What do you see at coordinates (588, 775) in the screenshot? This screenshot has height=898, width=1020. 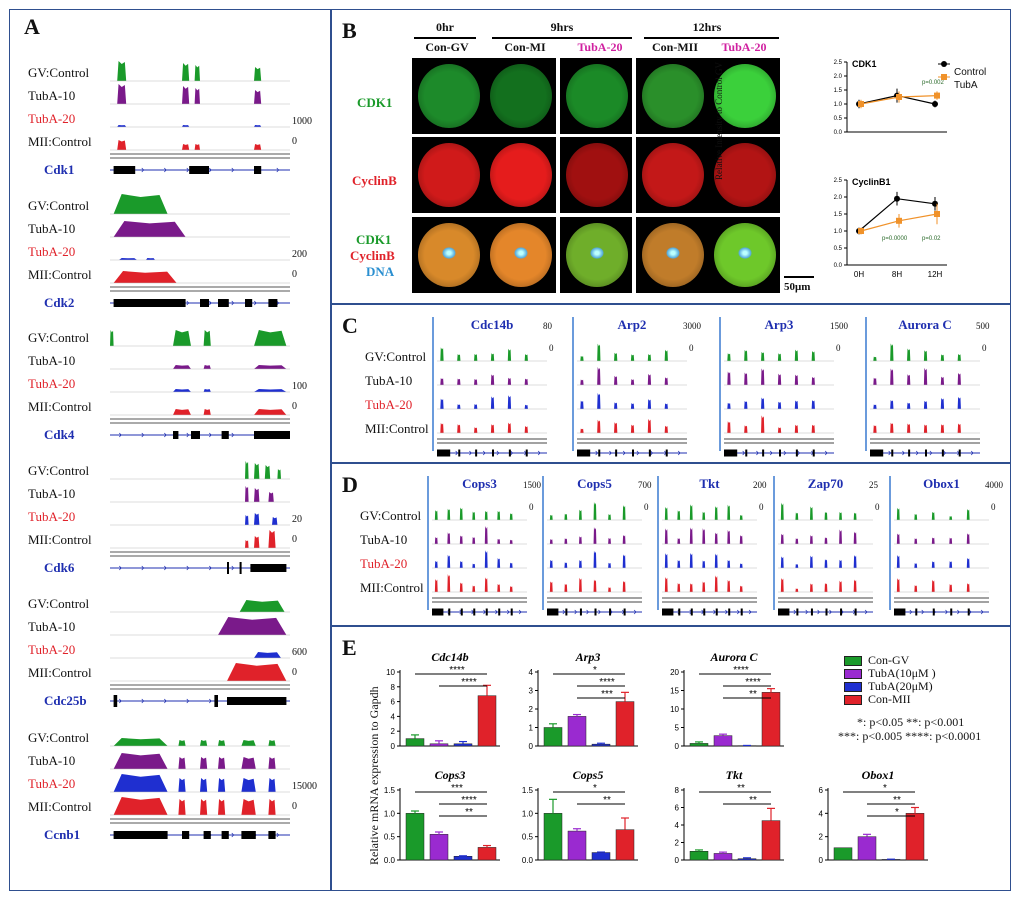 I see `e-chart-title: Cops5` at bounding box center [588, 775].